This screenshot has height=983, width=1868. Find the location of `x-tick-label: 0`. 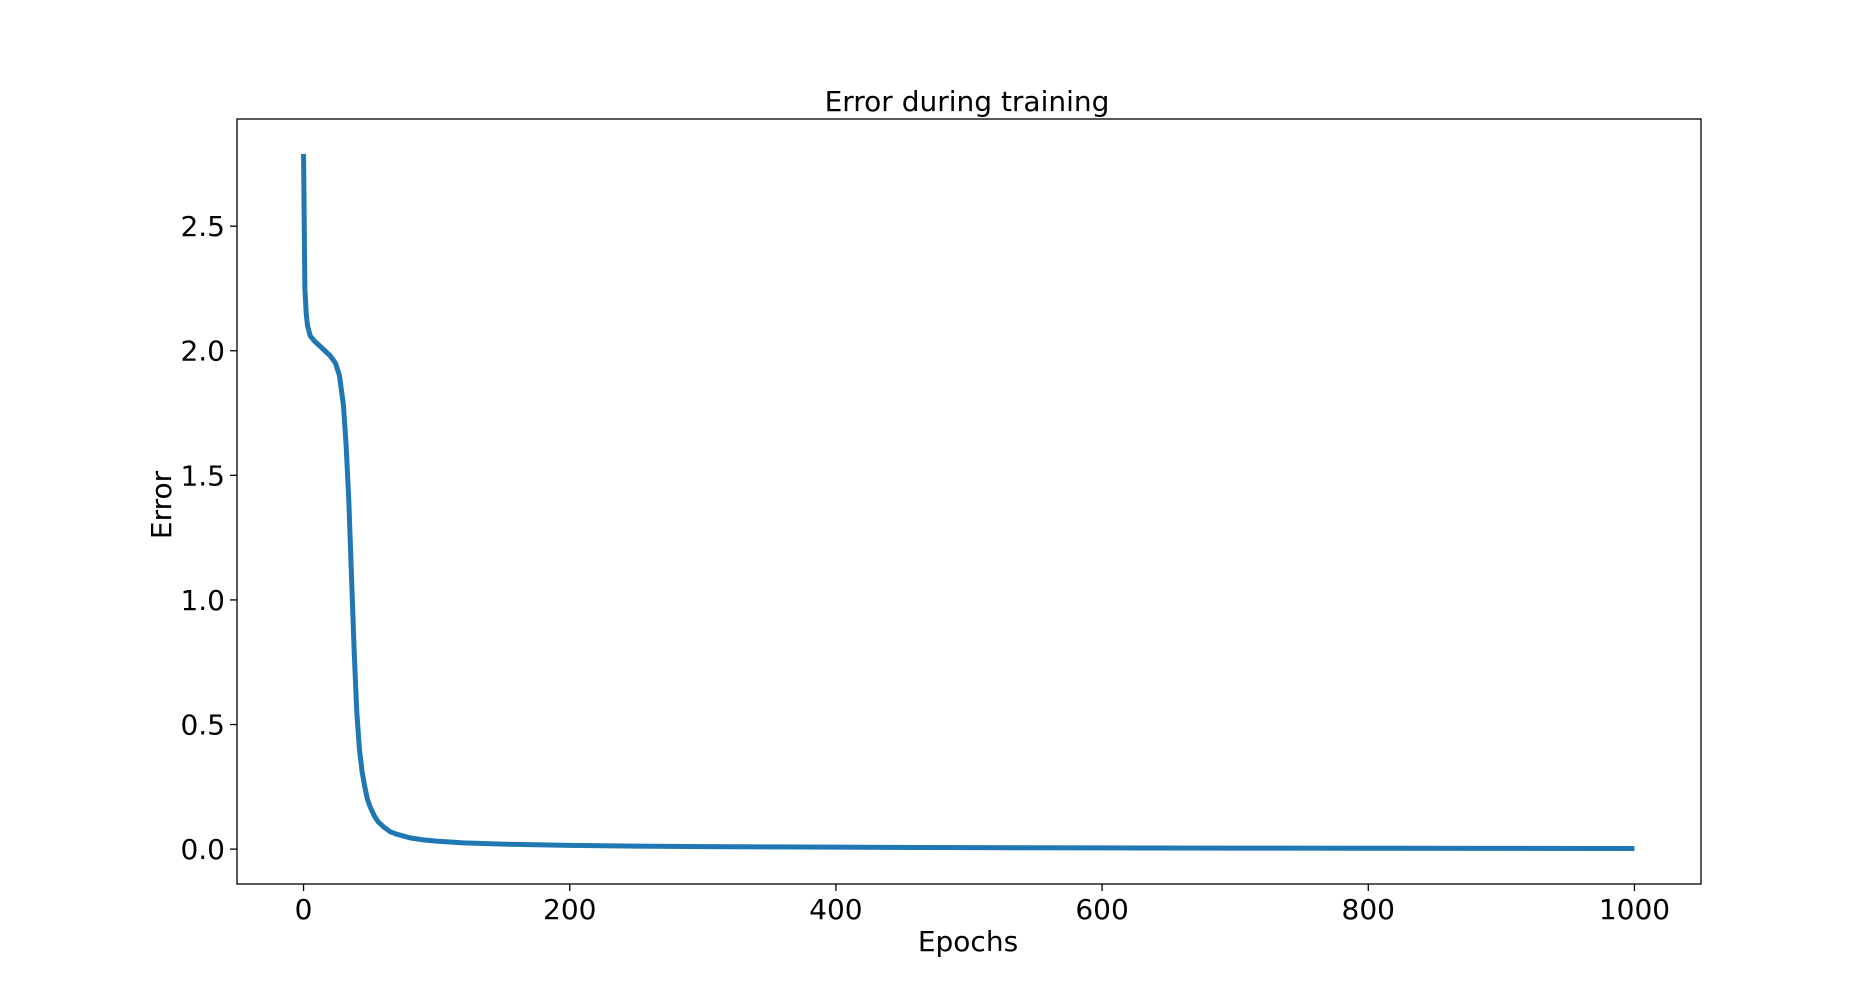

x-tick-label: 0 is located at coordinates (304, 909).